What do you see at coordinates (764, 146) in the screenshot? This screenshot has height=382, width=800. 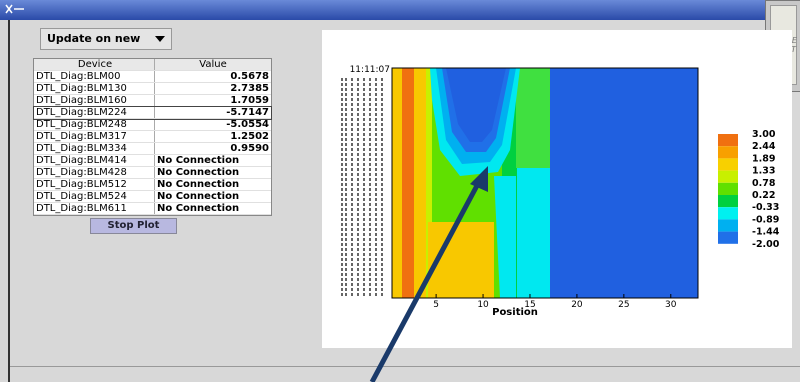 I see `legend-label: 2.44` at bounding box center [764, 146].